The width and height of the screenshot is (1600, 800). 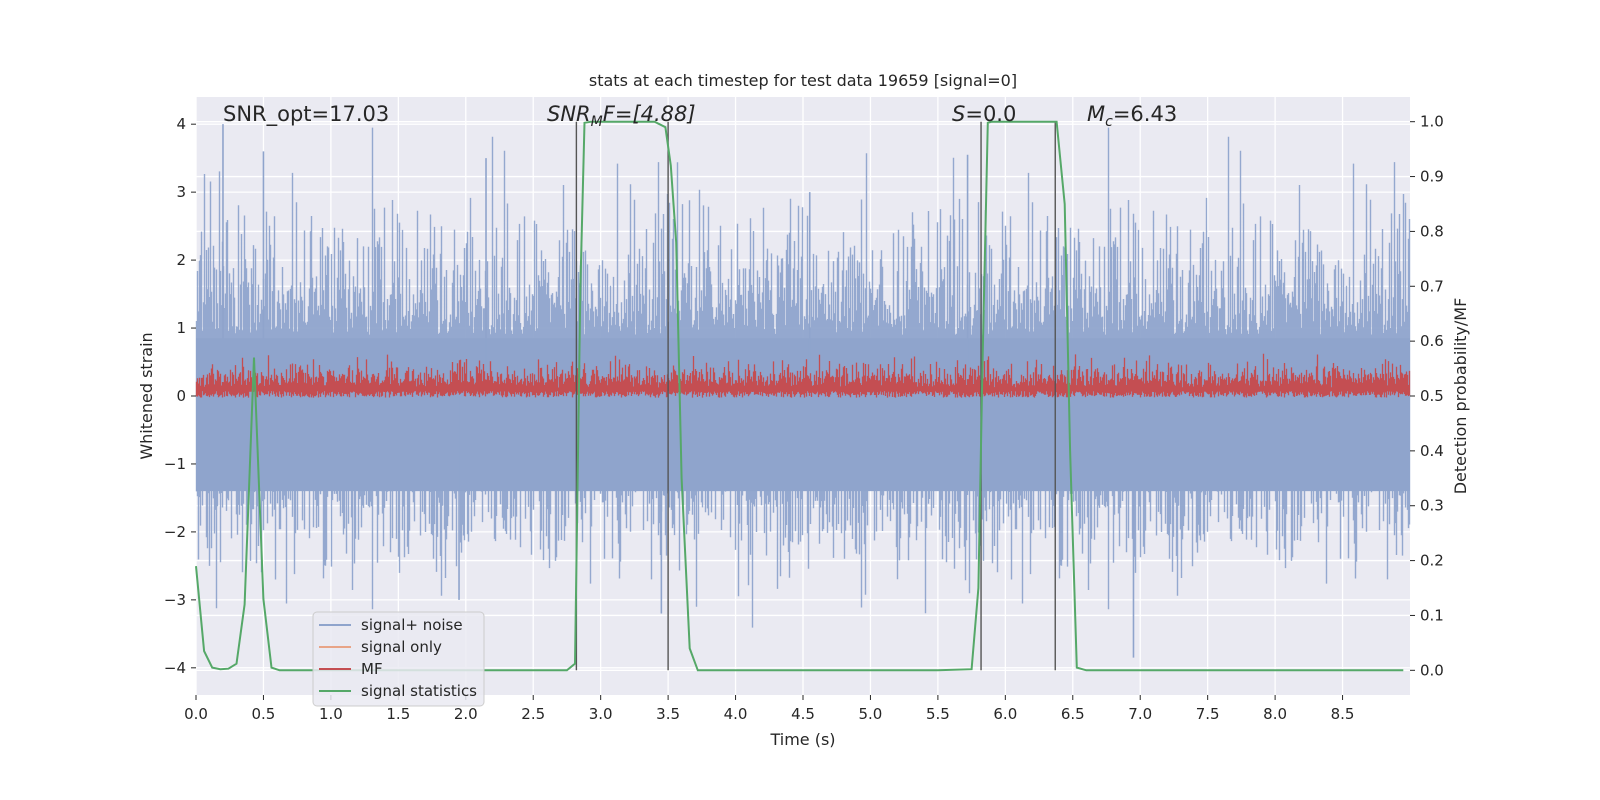 What do you see at coordinates (398, 714) in the screenshot?
I see `x-tick-label: 1.5` at bounding box center [398, 714].